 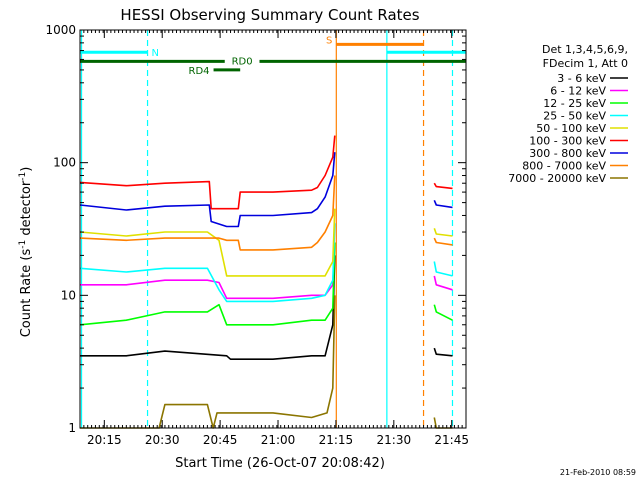 What do you see at coordinates (220, 440) in the screenshot?
I see `x-tick-label: 20:45` at bounding box center [220, 440].